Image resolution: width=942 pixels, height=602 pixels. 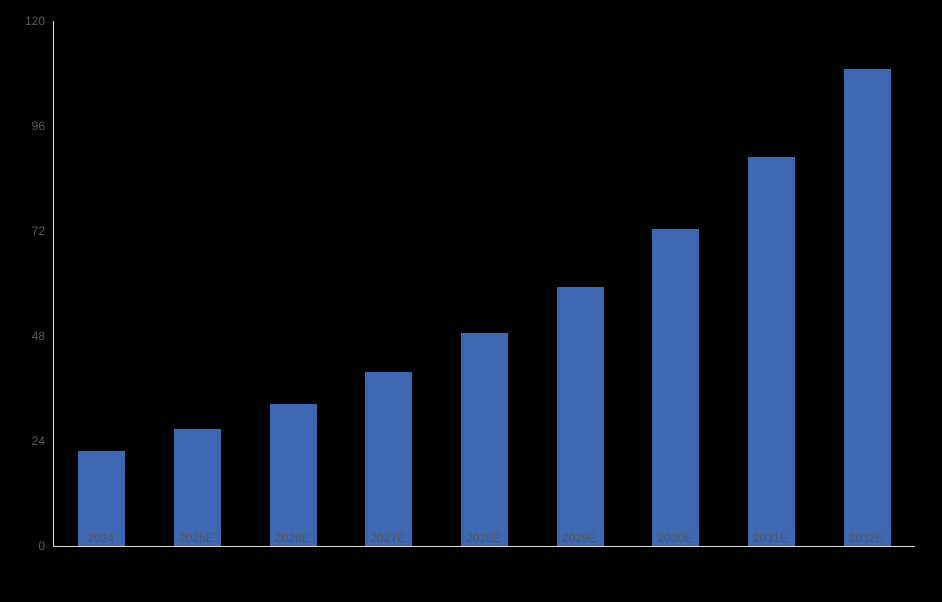 What do you see at coordinates (675, 538) in the screenshot?
I see `x-tick-label: 2030E` at bounding box center [675, 538].